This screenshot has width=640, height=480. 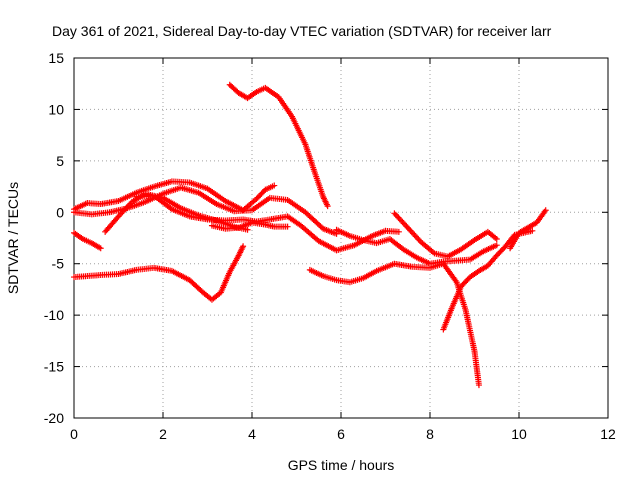 What do you see at coordinates (58, 264) in the screenshot?
I see `y-tick-label: -5` at bounding box center [58, 264].